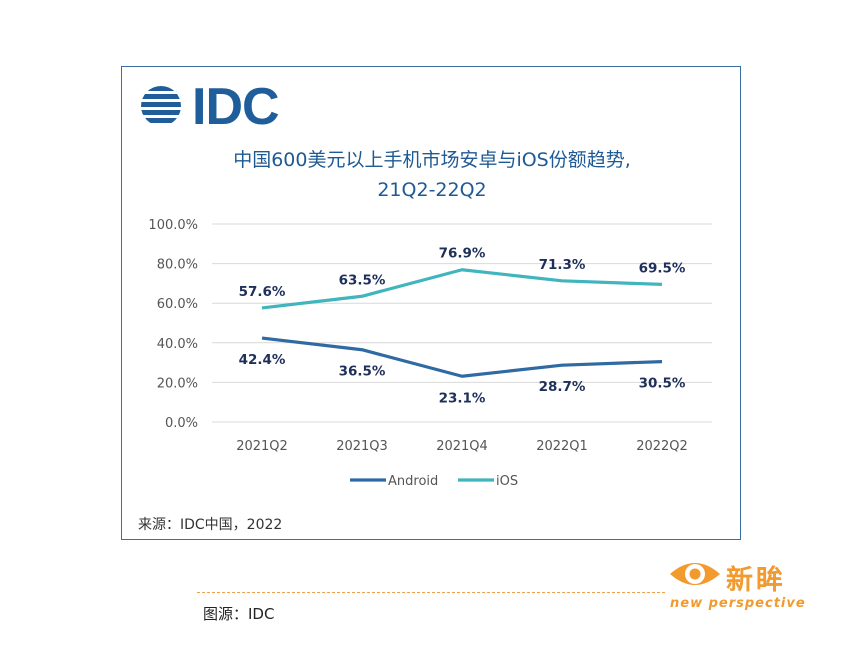 This screenshot has width=864, height=650. Describe the element at coordinates (462, 357) in the screenshot. I see `series-line-android` at that location.